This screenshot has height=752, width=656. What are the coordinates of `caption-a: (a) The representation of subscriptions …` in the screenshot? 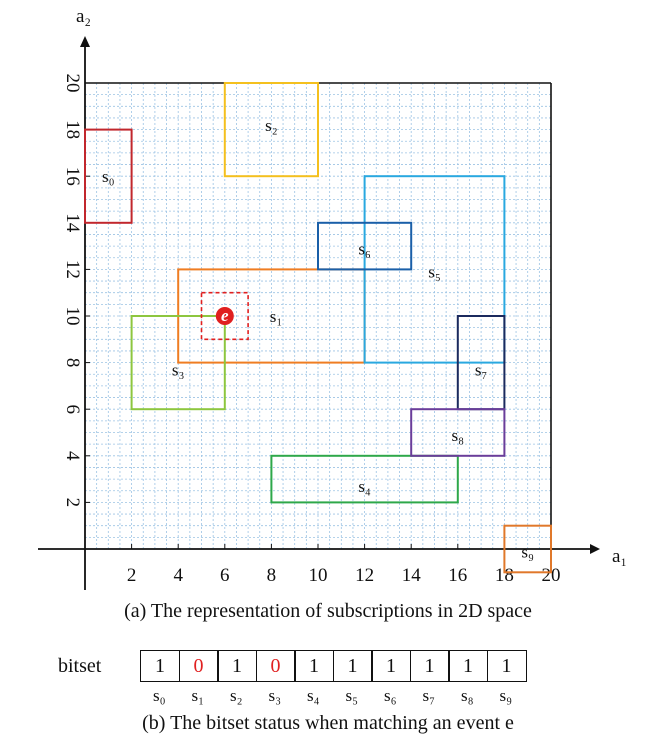 It's located at (328, 611).